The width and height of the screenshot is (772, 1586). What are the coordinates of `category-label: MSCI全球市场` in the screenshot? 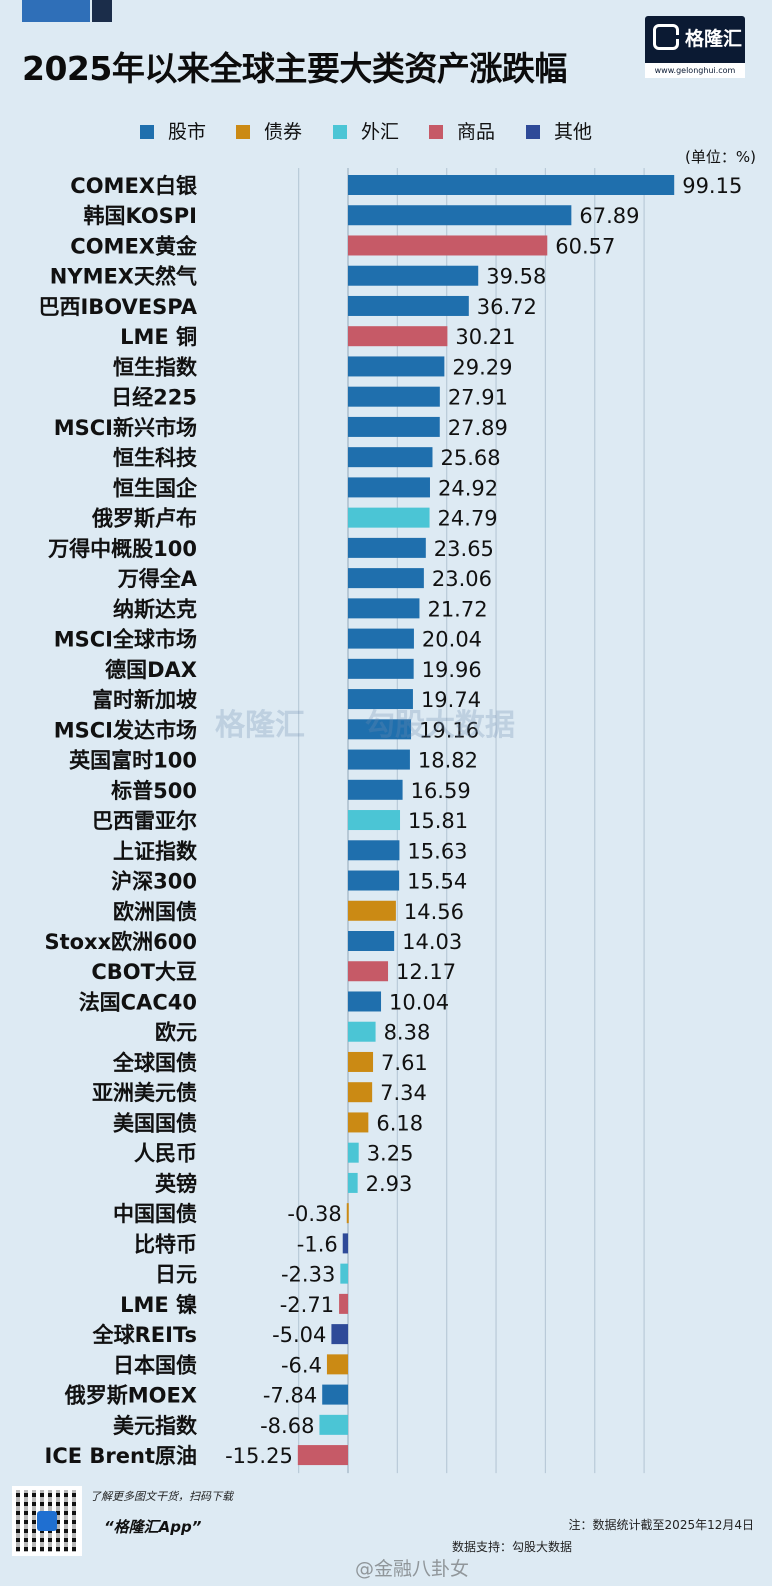 It's located at (125, 640).